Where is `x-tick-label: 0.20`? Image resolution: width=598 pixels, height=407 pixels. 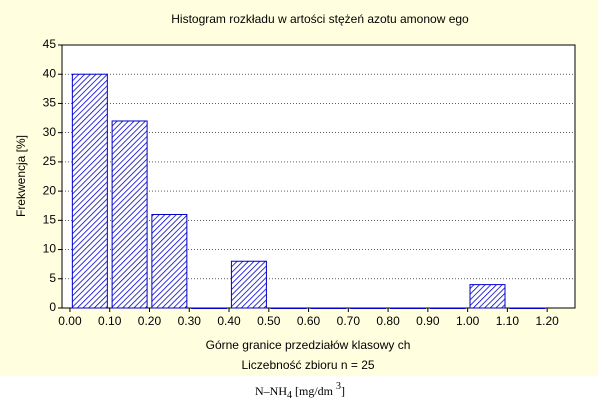 x-tick-label: 0.20 is located at coordinates (150, 321).